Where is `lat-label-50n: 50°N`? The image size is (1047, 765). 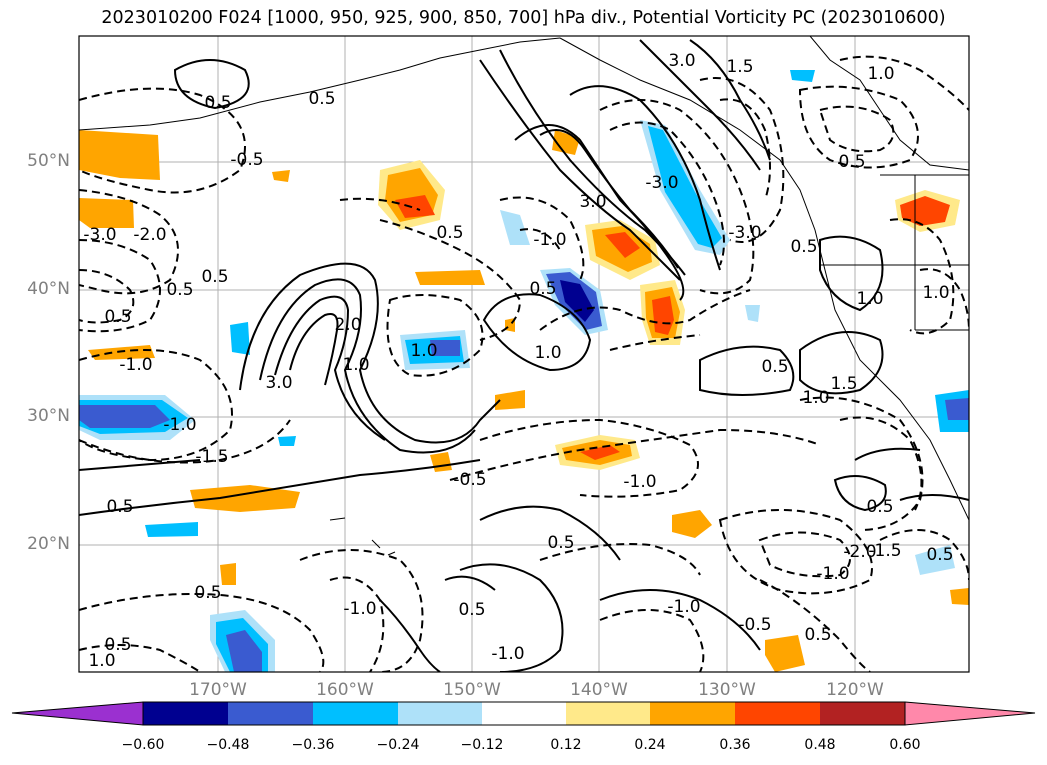 lat-label-50n: 50°N is located at coordinates (48, 161).